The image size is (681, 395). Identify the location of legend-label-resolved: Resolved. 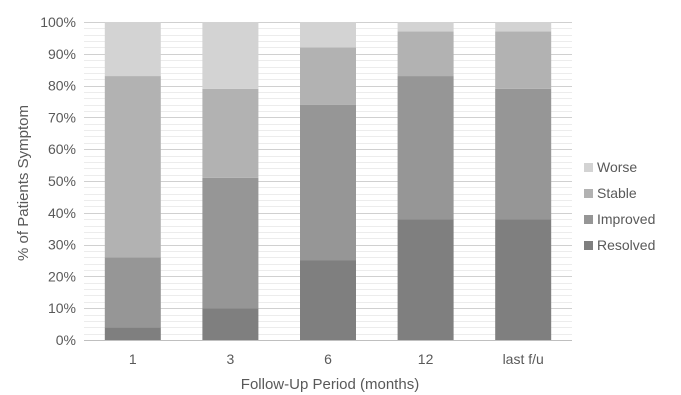
(626, 245).